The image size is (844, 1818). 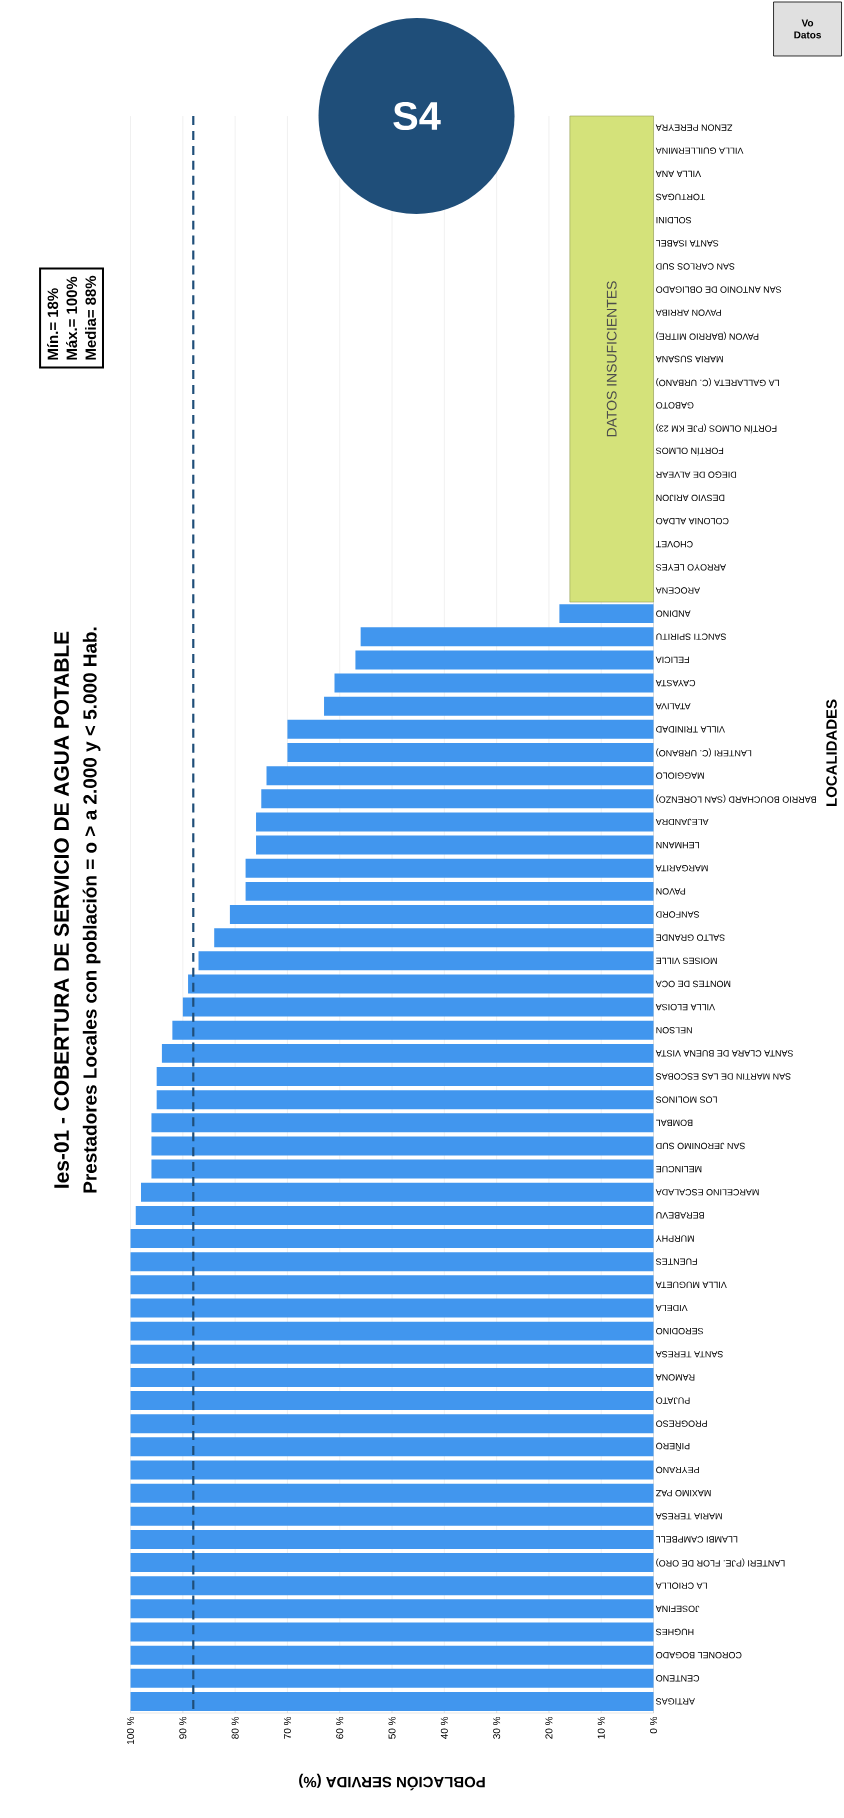 I want to click on y-tick-label: MAGGIOLO, so click(x=680, y=775).